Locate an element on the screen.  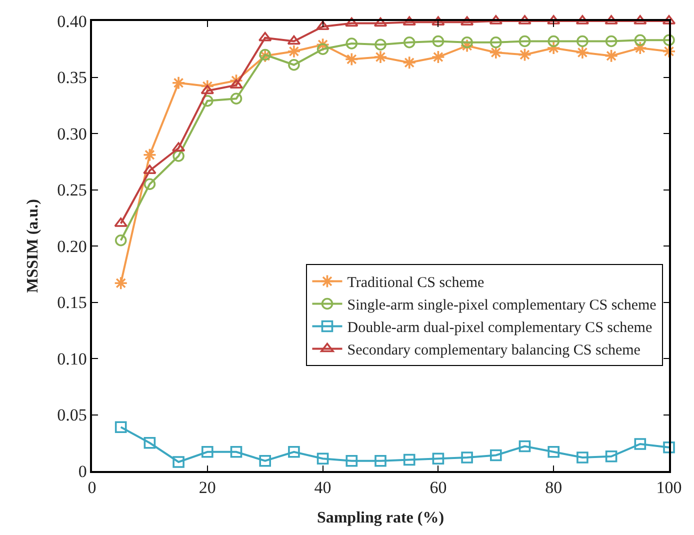
x-tick-label: 100 is located at coordinates (669, 488).